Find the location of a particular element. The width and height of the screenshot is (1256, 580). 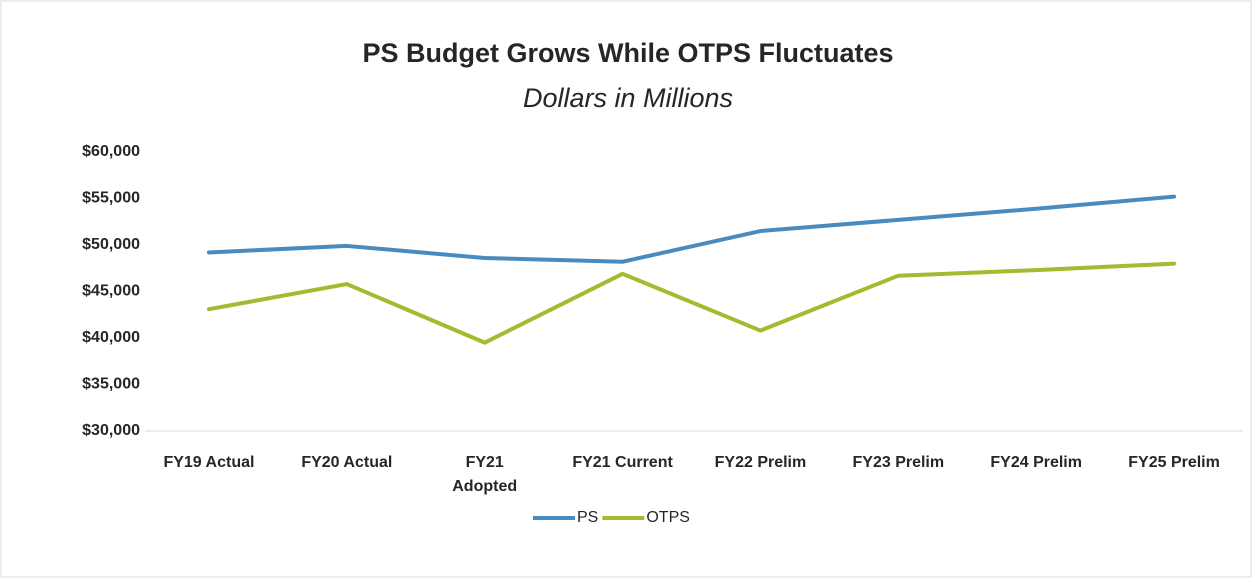

legend-label: OTPS is located at coordinates (668, 517).